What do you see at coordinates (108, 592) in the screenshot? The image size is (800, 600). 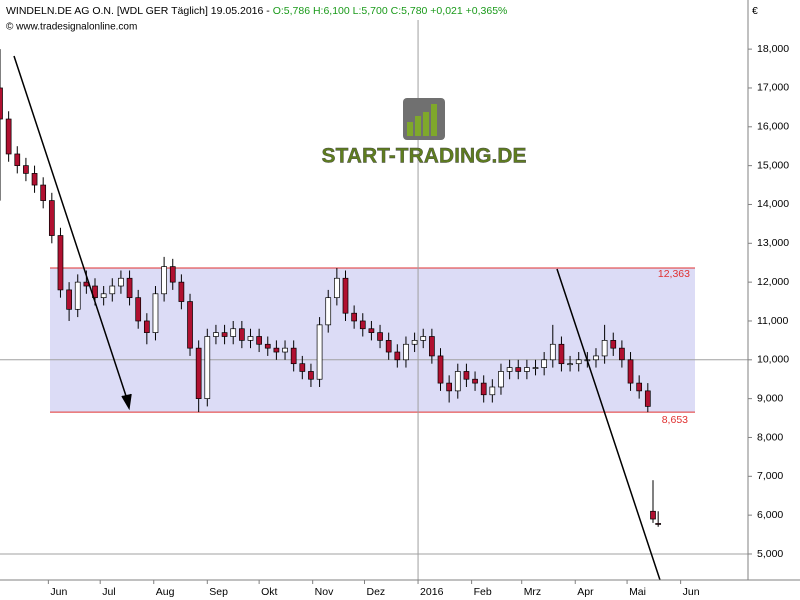 I see `x-tick-label: Jul` at bounding box center [108, 592].